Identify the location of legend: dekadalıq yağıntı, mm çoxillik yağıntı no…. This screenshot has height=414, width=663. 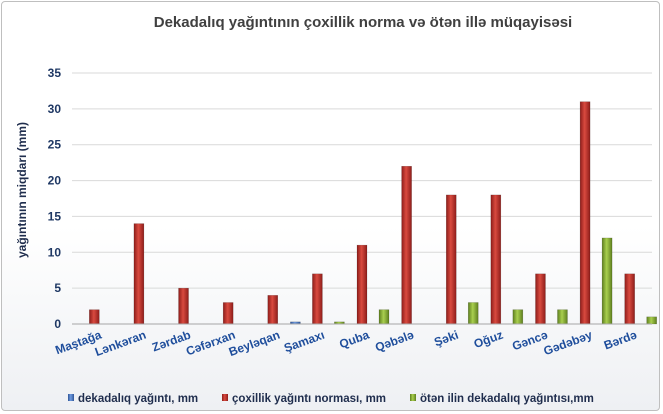
(331, 399).